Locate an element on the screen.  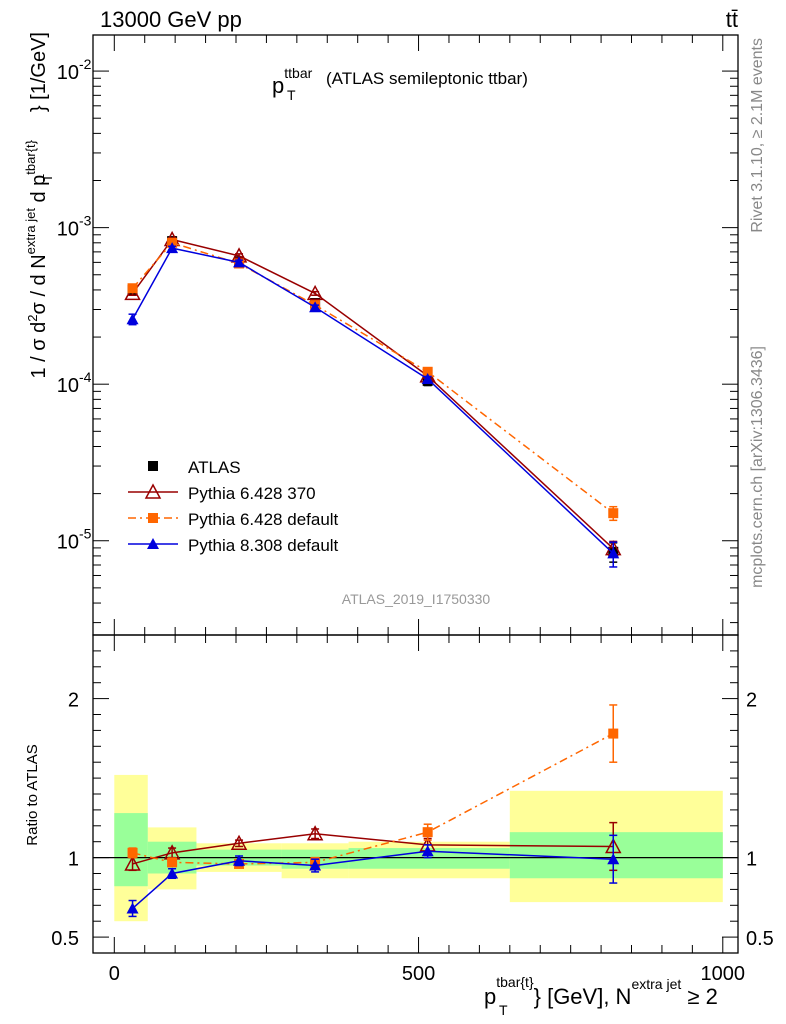
ratio-series-0-line is located at coordinates (373, 848).